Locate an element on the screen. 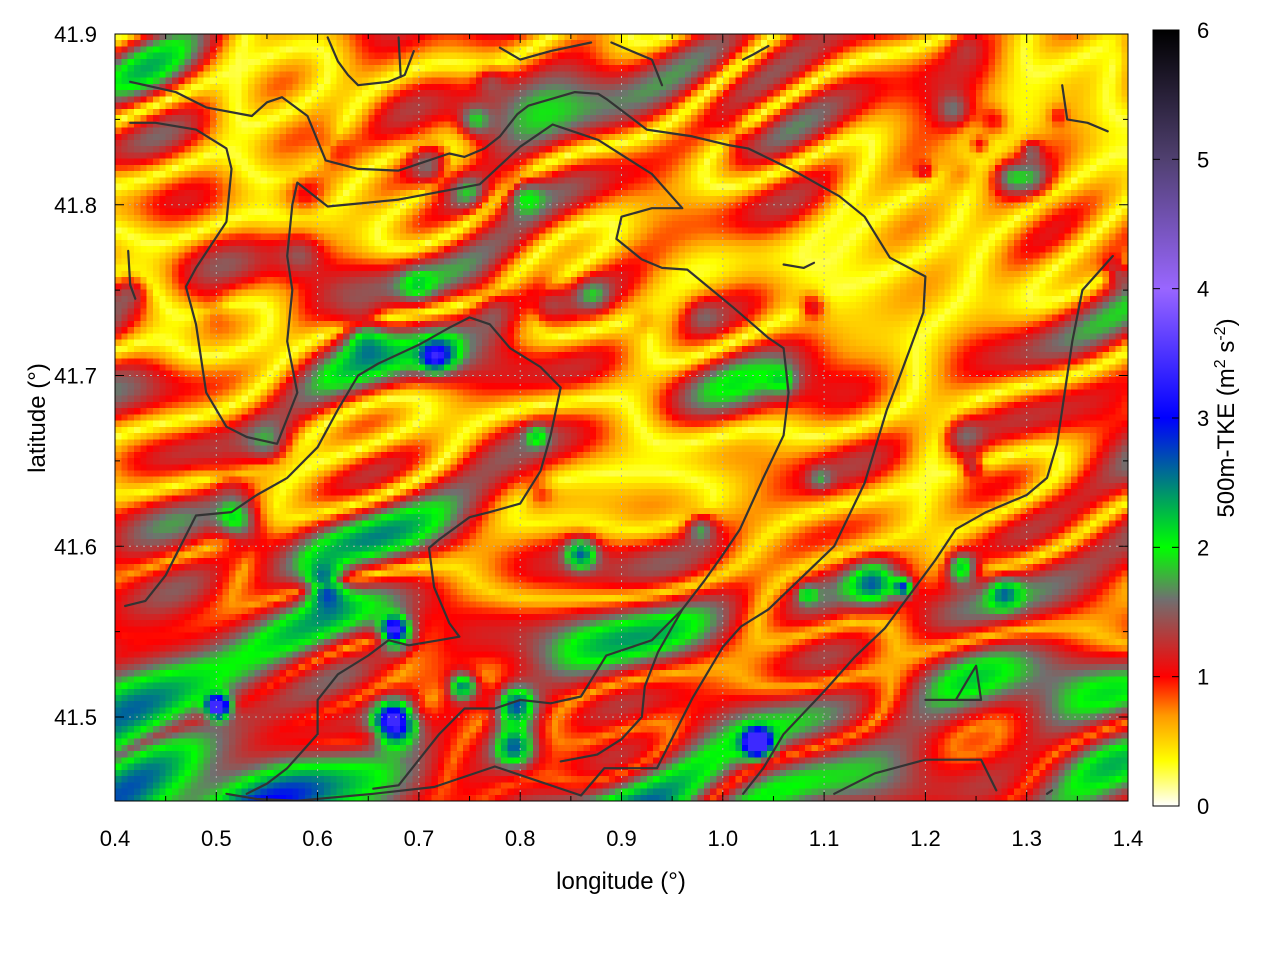 This screenshot has width=1280, height=960. x-axis-title: longitude (°) is located at coordinates (621, 881).